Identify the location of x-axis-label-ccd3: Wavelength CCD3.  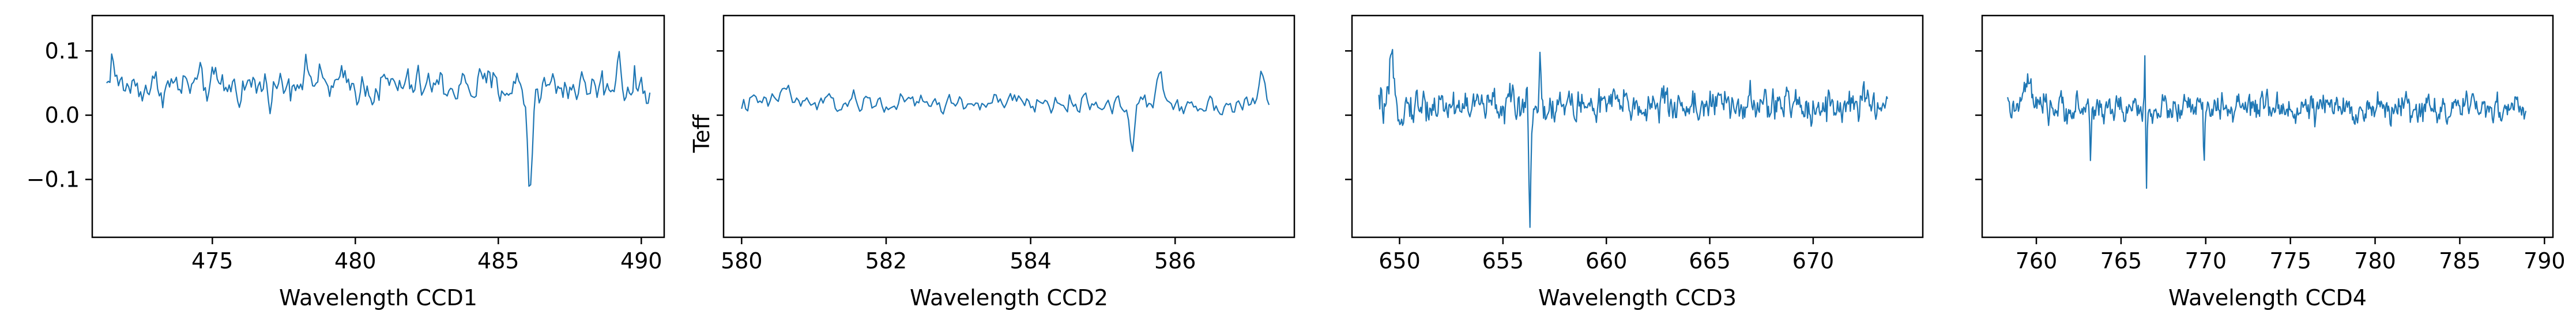
(1637, 297).